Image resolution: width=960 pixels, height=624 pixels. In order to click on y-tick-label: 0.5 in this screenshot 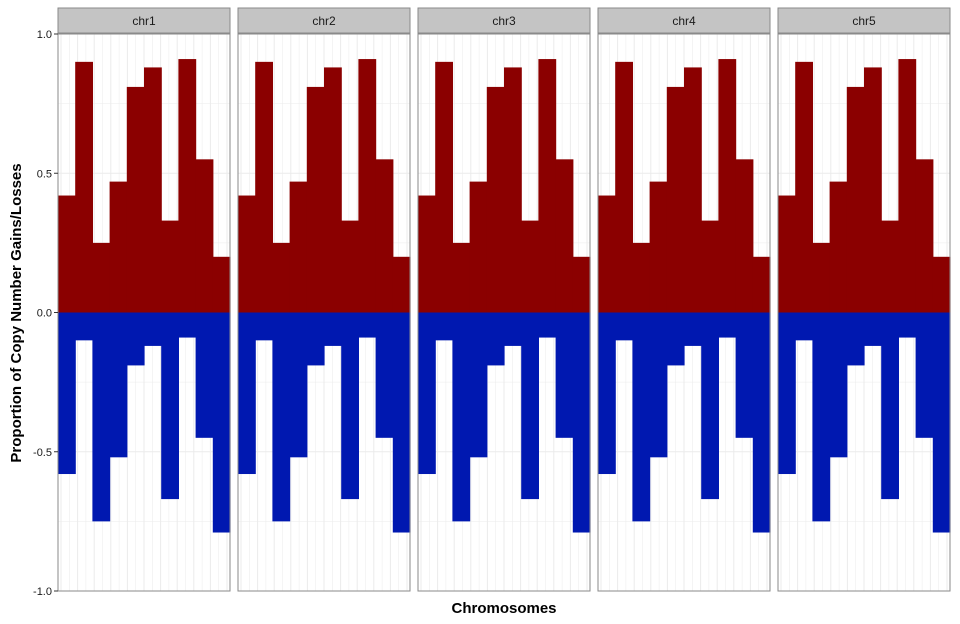, I will do `click(44, 174)`.